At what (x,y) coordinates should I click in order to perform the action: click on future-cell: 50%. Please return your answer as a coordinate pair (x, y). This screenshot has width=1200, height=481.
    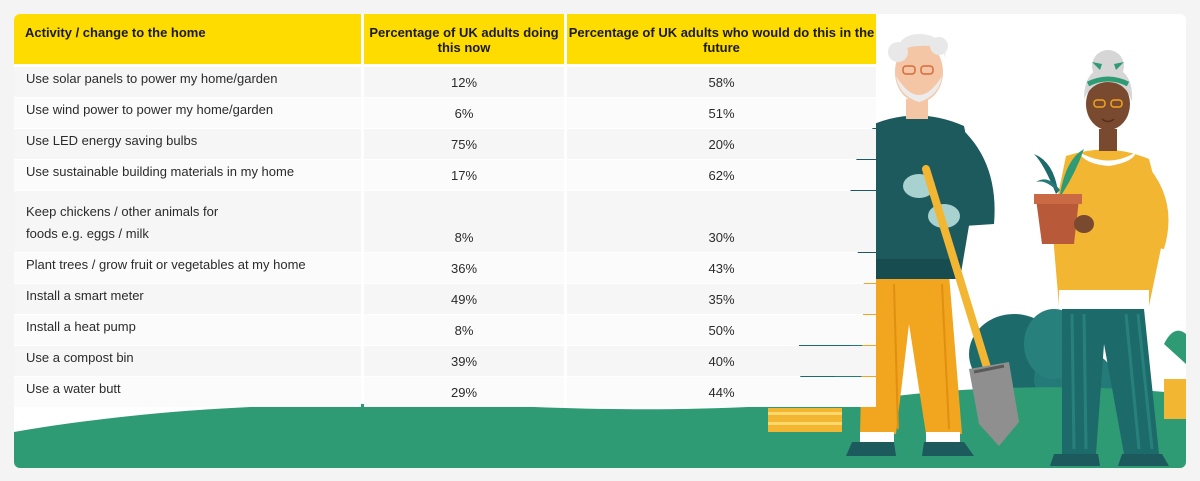
    Looking at the image, I should click on (721, 330).